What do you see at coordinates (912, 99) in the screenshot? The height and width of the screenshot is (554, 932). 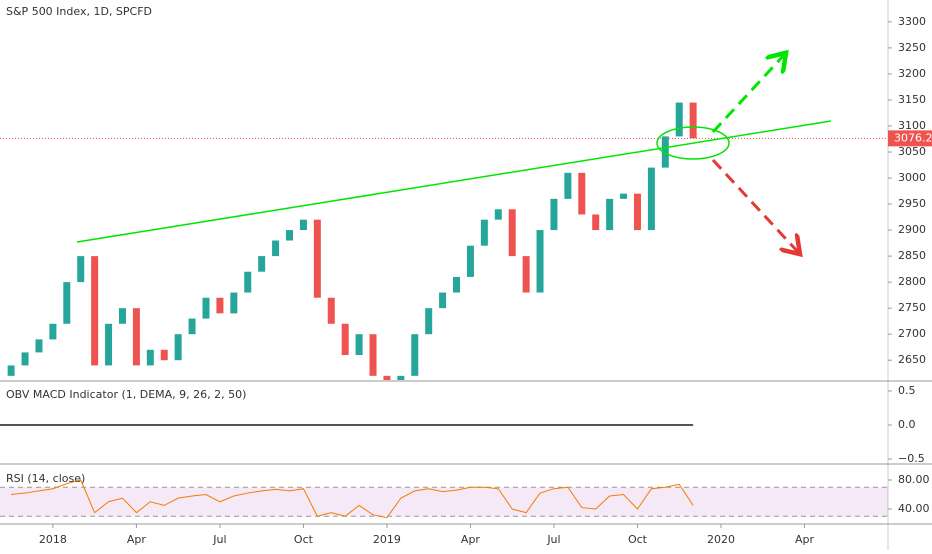 I see `y-tick-label: 3150` at bounding box center [912, 99].